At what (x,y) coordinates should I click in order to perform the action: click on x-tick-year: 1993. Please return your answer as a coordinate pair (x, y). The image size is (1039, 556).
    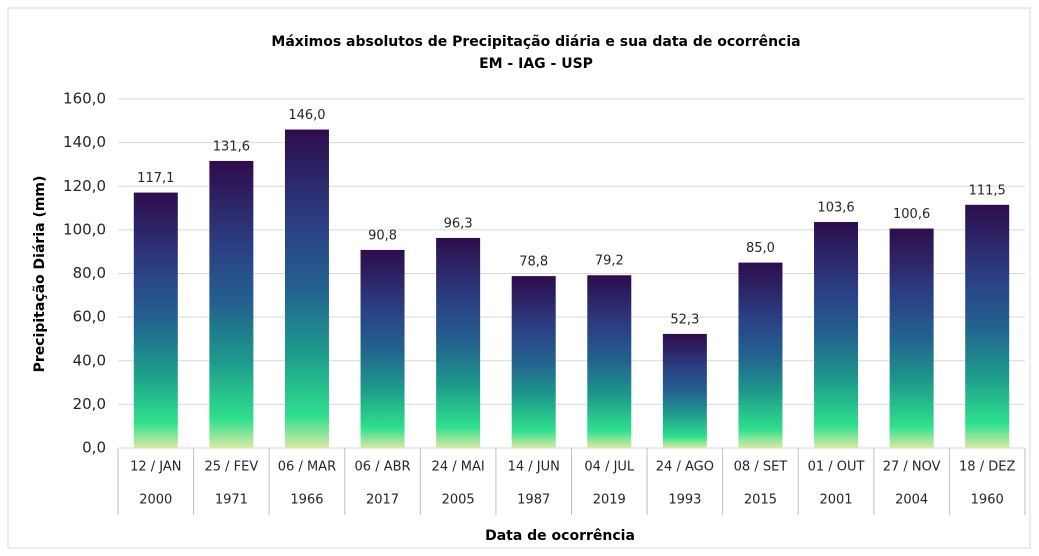
    Looking at the image, I should click on (684, 500).